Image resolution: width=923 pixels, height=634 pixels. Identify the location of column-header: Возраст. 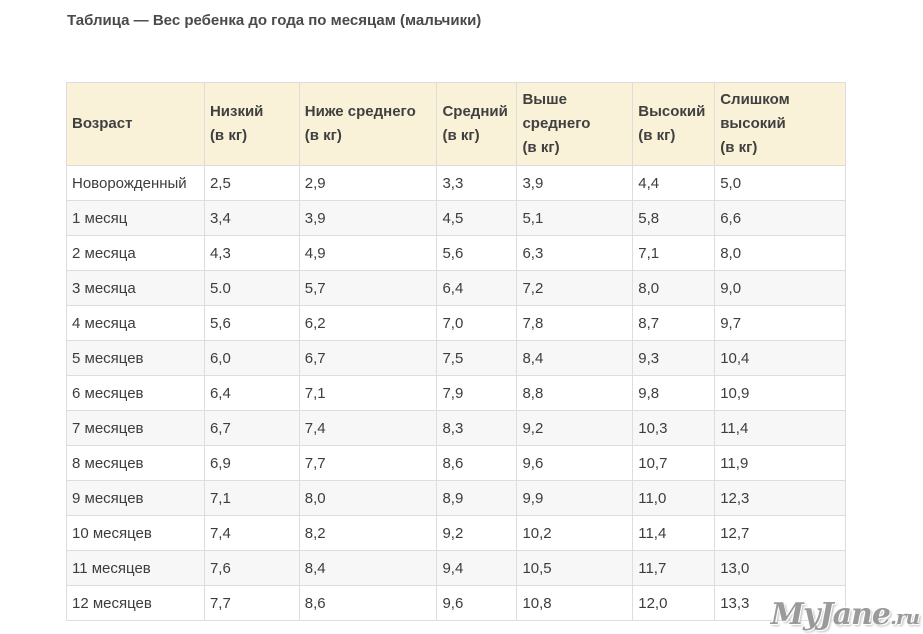
(135, 124).